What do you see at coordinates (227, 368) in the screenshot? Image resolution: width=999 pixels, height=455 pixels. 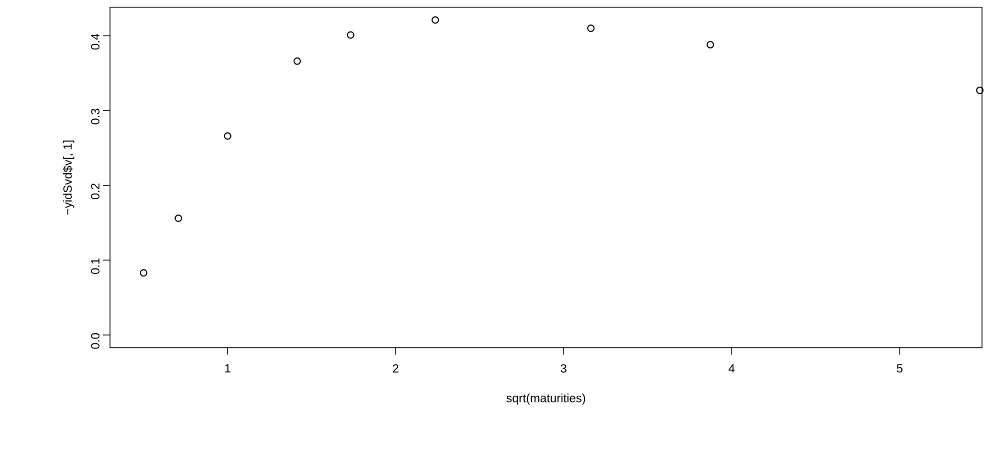 I see `x-tick-label: 1` at bounding box center [227, 368].